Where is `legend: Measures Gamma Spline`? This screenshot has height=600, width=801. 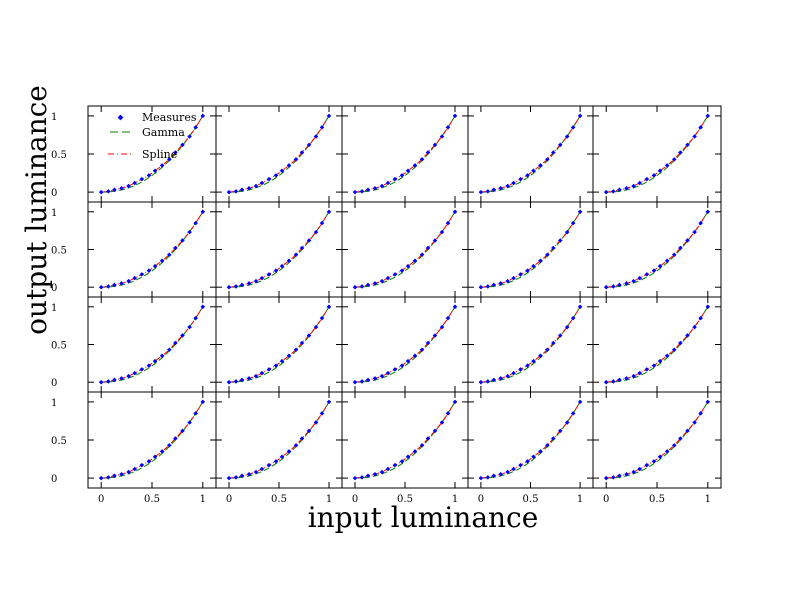 legend: Measures Gamma Spline is located at coordinates (152, 136).